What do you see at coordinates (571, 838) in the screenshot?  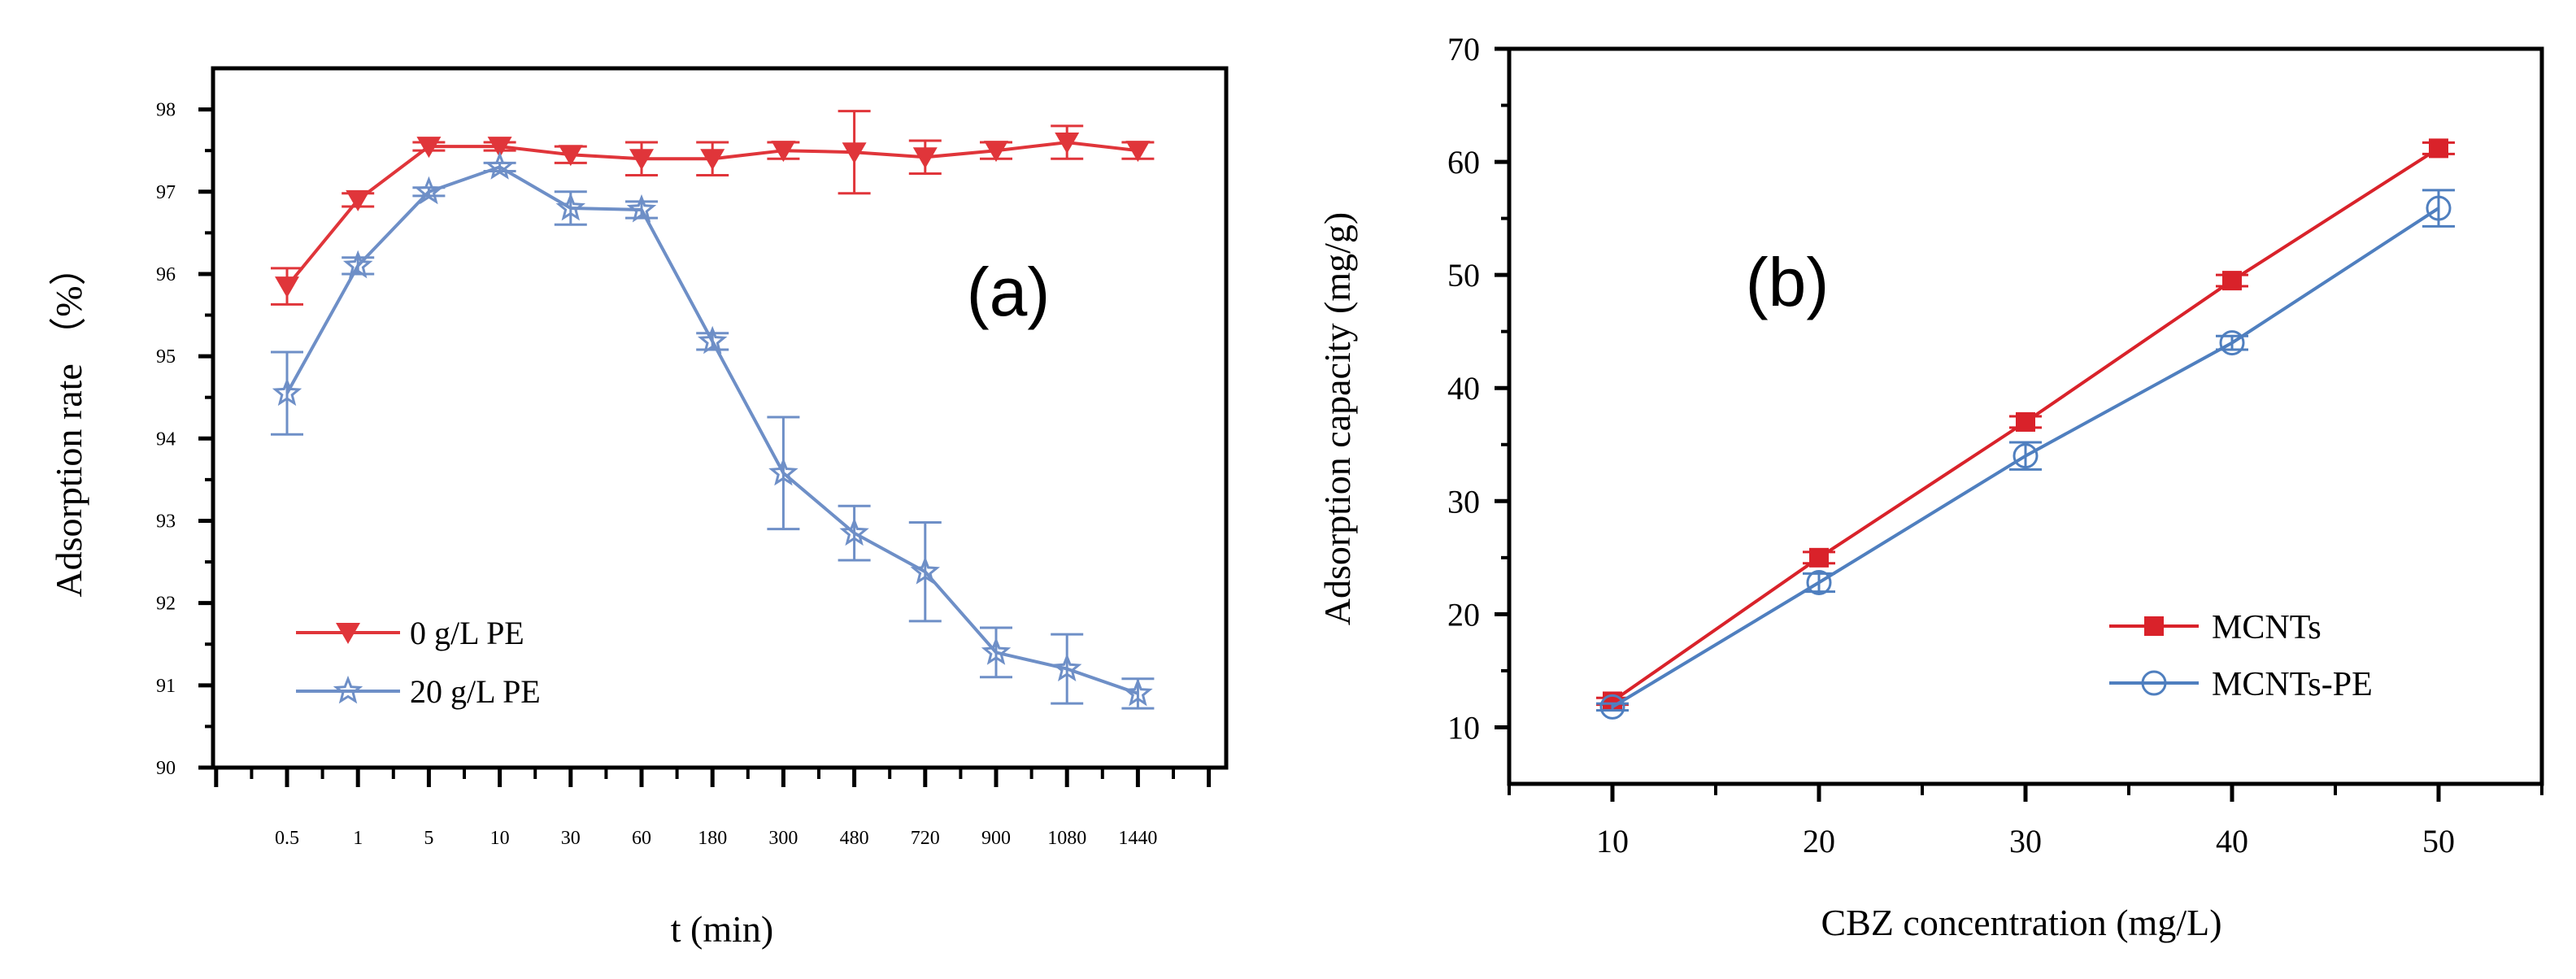 I see `panel-a-x-tick-label: 30` at bounding box center [571, 838].